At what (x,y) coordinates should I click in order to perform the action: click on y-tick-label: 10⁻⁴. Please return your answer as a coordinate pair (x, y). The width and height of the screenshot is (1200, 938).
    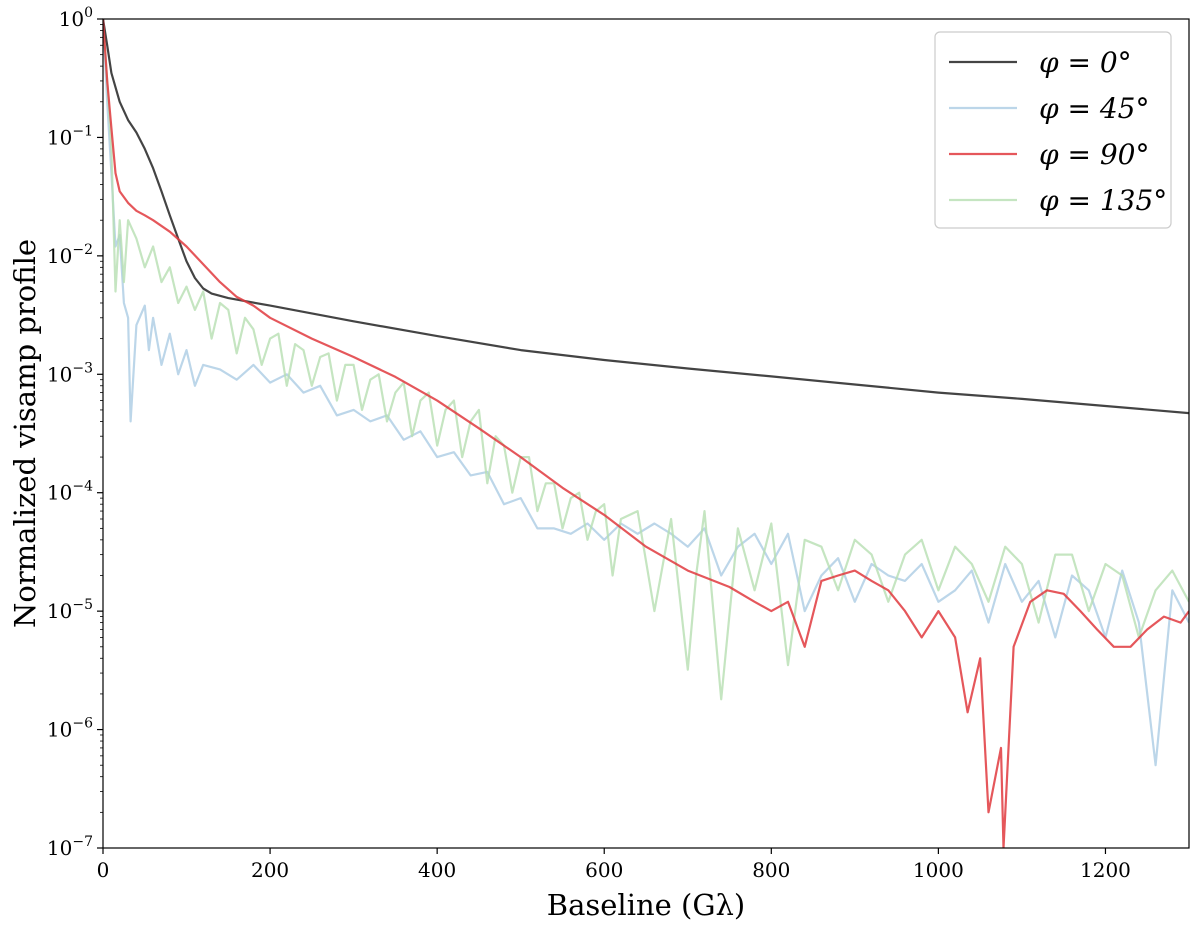
    Looking at the image, I should click on (70, 492).